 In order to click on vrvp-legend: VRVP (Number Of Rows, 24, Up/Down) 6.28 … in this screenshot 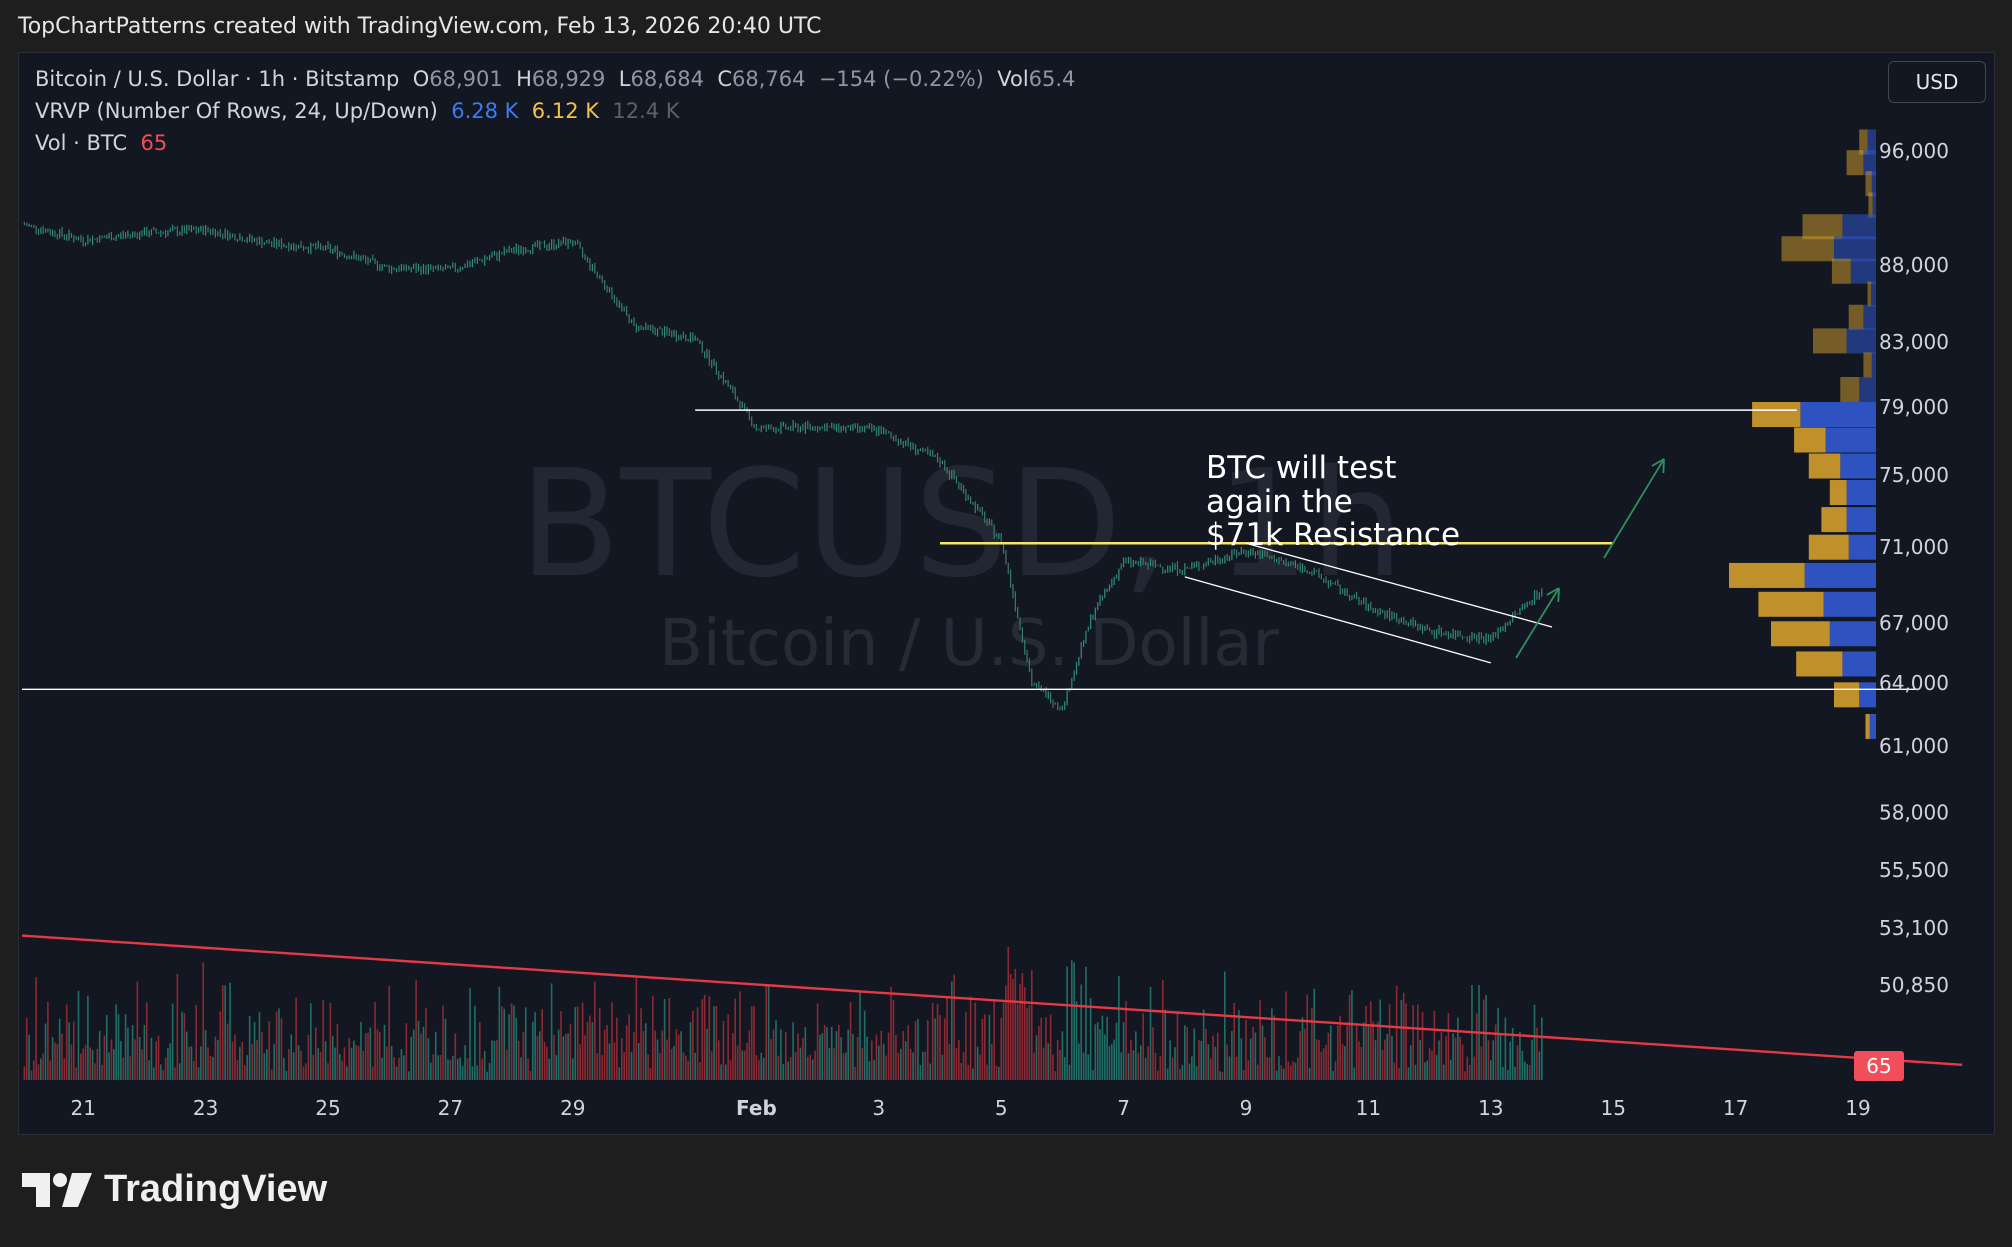, I will do `click(357, 111)`.